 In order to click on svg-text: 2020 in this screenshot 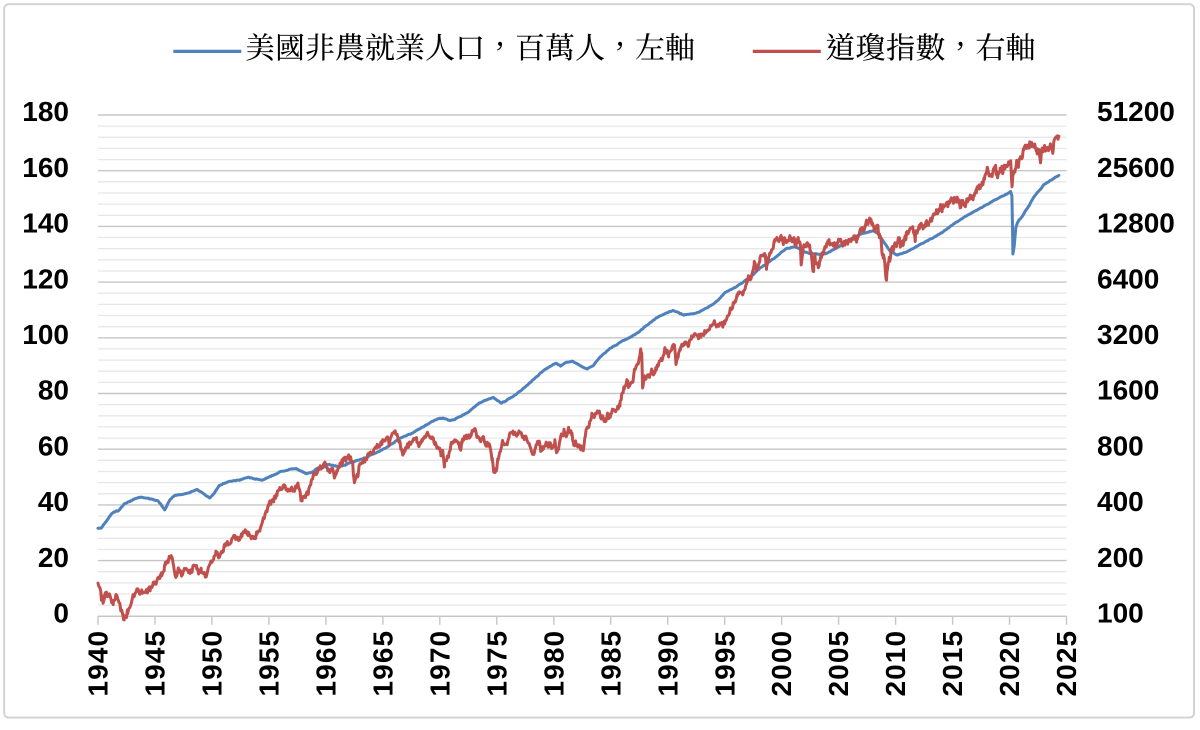, I will do `click(1009, 663)`.